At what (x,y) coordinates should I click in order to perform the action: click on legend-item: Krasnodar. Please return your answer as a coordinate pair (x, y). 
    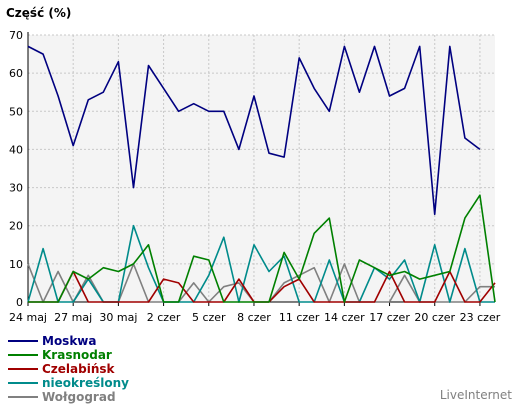
    Looking at the image, I should click on (68, 355).